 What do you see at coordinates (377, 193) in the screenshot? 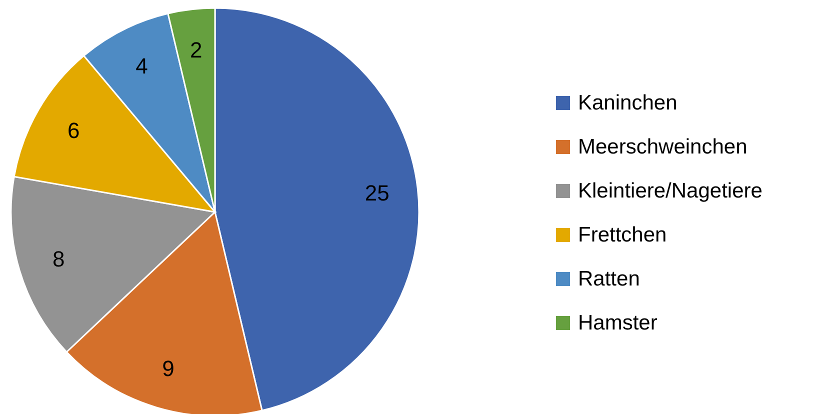
I see `data-label: 25` at bounding box center [377, 193].